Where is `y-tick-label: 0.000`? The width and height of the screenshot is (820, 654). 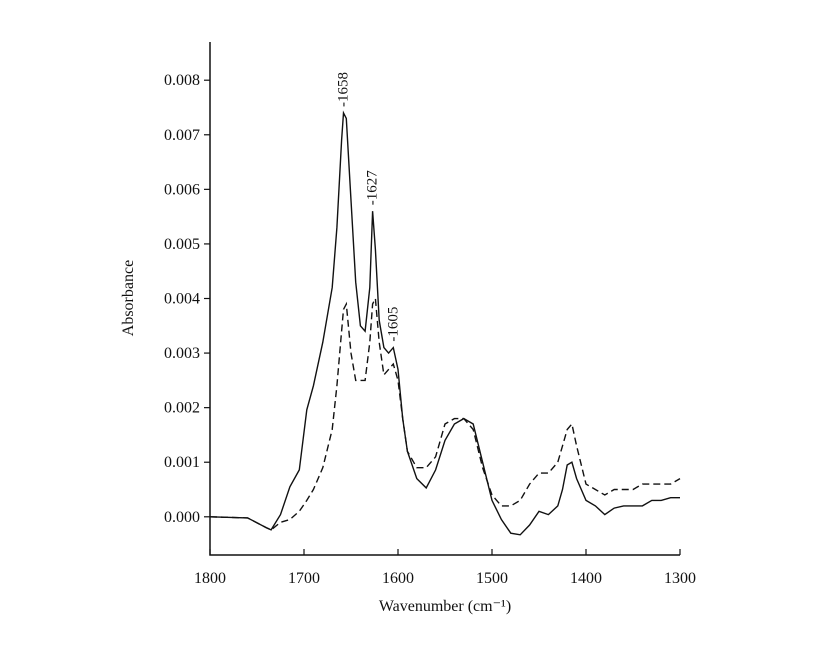 y-tick-label: 0.000 is located at coordinates (182, 517).